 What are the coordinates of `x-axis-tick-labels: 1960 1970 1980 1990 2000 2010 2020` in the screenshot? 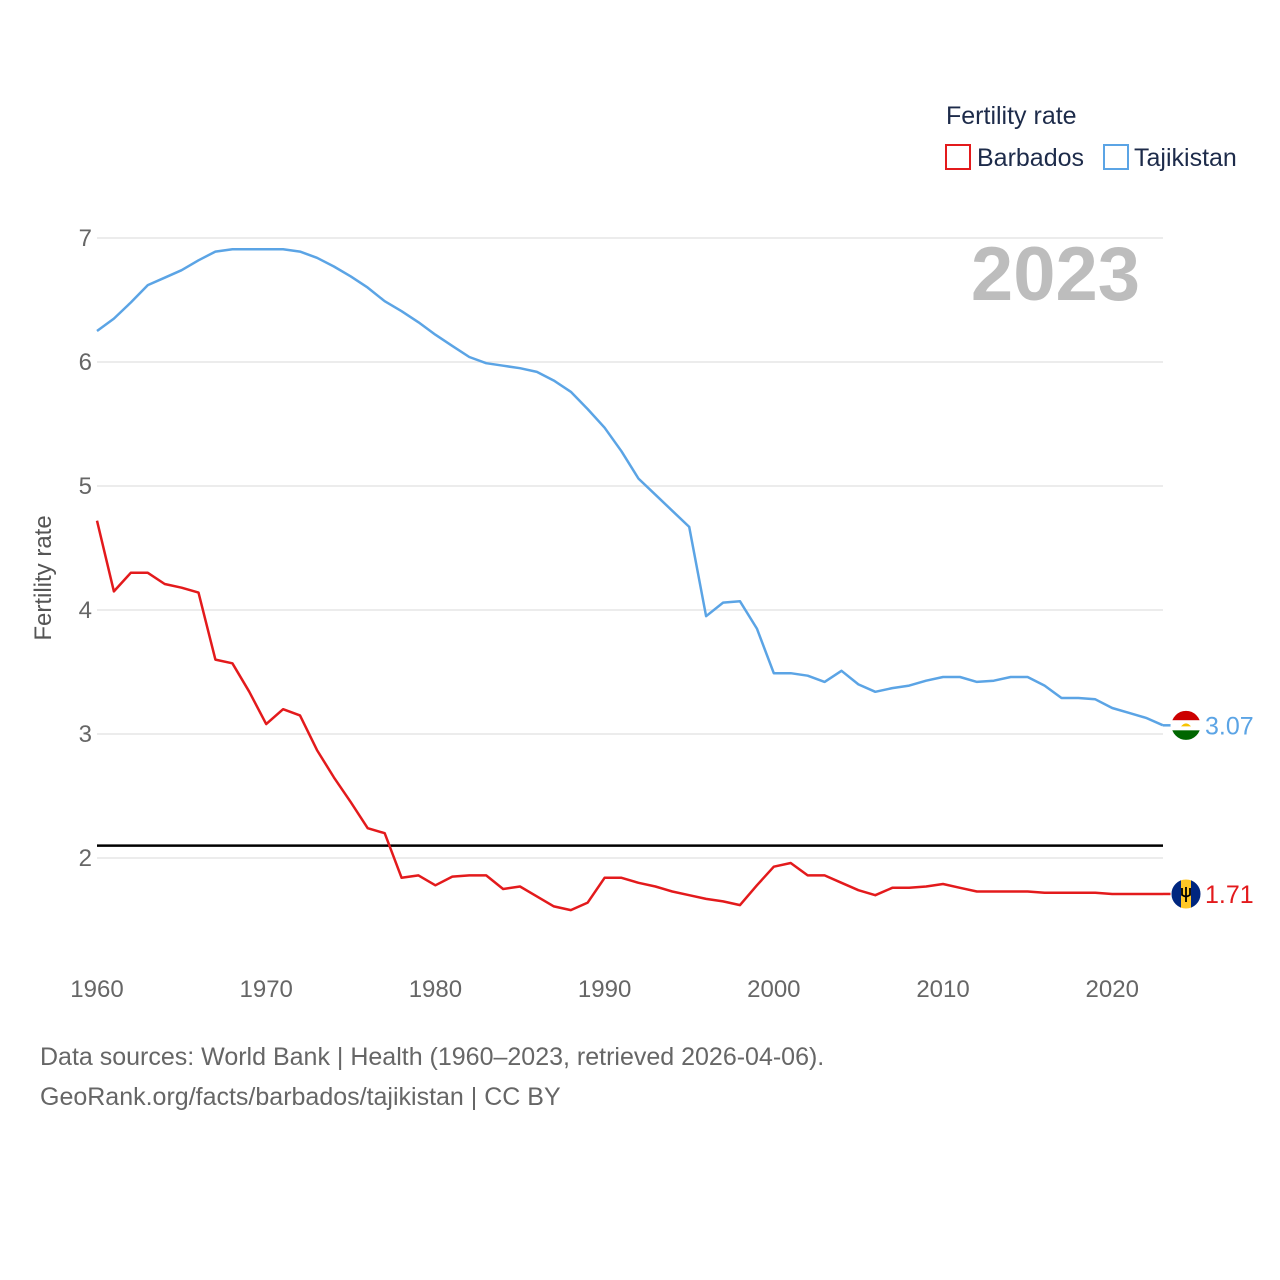 It's located at (604, 989).